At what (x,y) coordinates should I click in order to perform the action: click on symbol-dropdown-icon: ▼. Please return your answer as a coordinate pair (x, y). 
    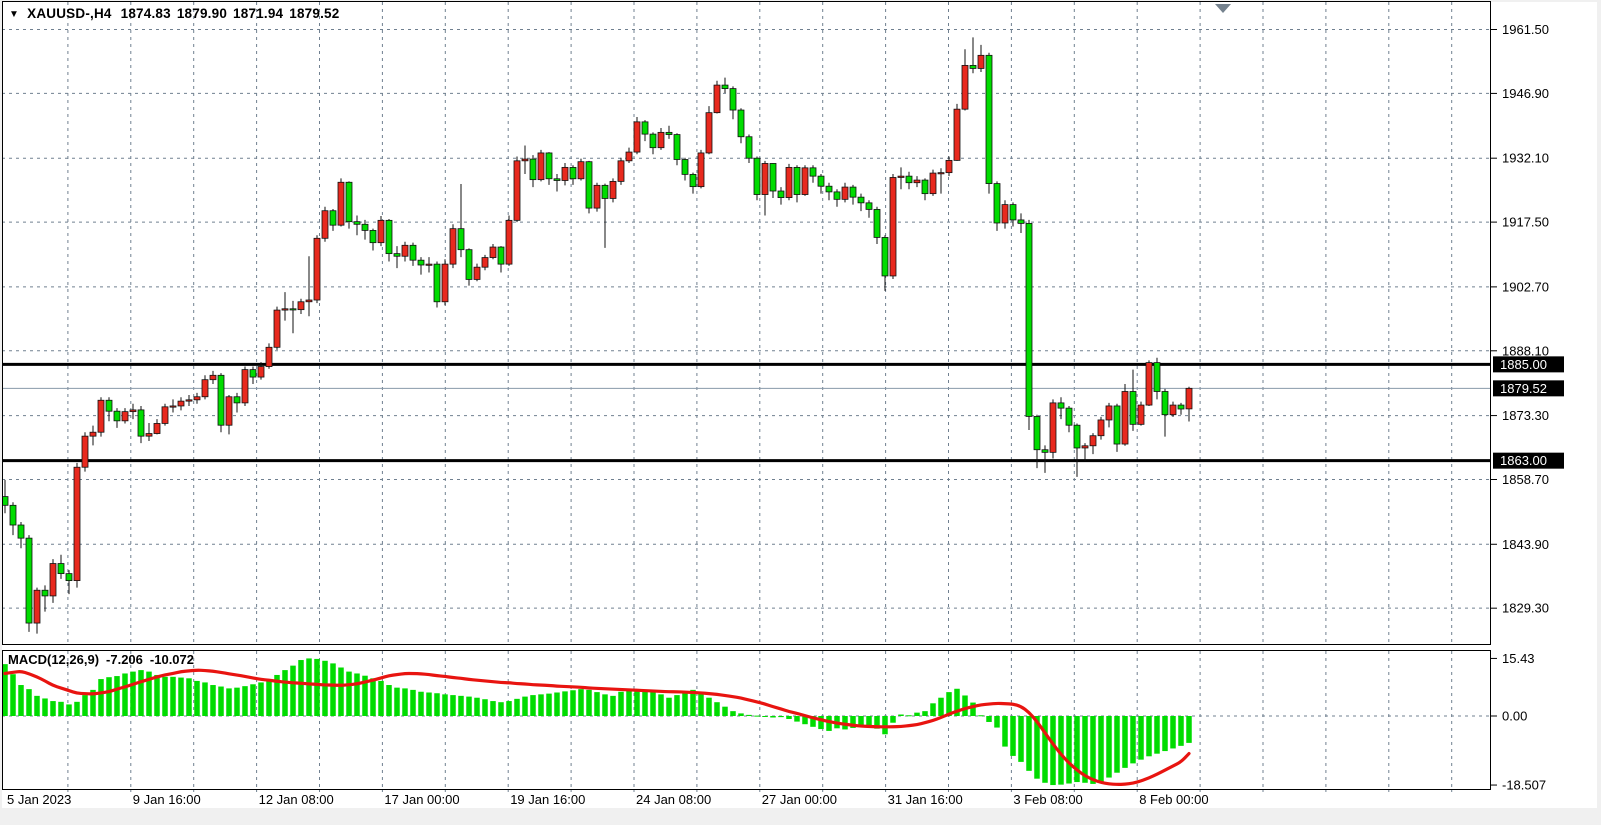
    Looking at the image, I should click on (14, 14).